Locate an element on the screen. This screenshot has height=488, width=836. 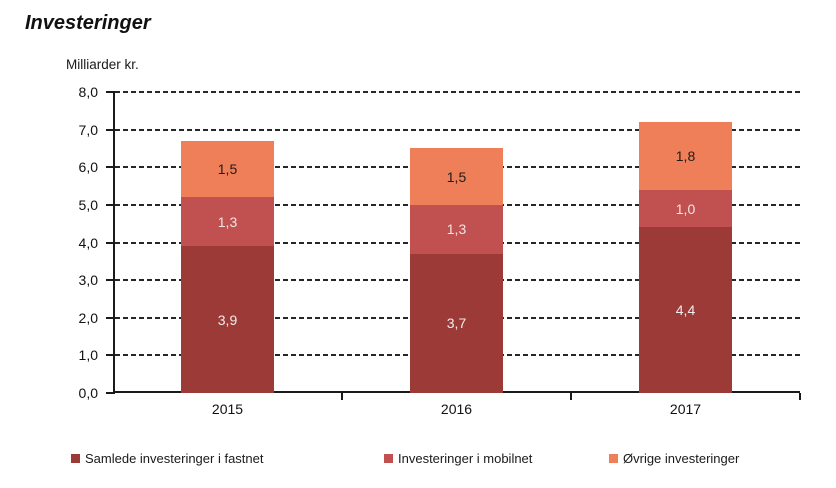
bar-value-label: 1,8 is located at coordinates (685, 155).